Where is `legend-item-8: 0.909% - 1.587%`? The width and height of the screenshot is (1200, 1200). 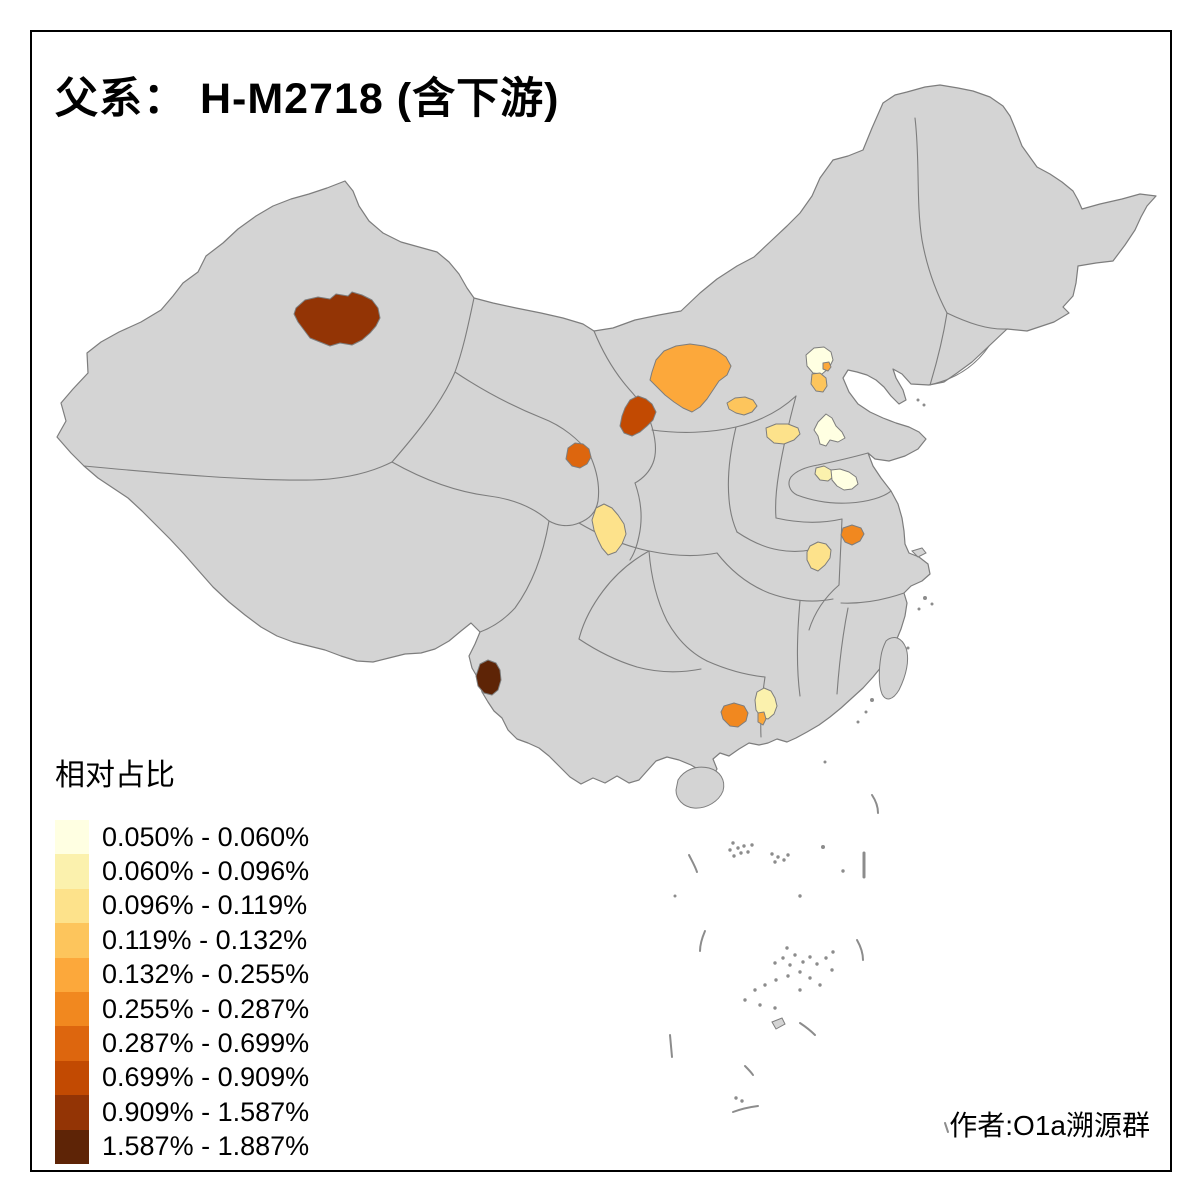 legend-item-8: 0.909% - 1.587% is located at coordinates (182, 1112).